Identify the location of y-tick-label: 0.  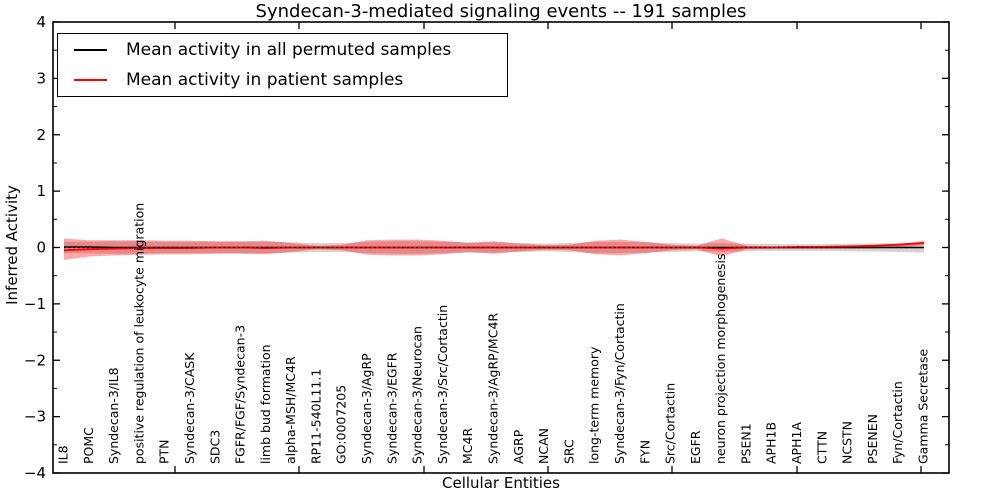
(41, 248).